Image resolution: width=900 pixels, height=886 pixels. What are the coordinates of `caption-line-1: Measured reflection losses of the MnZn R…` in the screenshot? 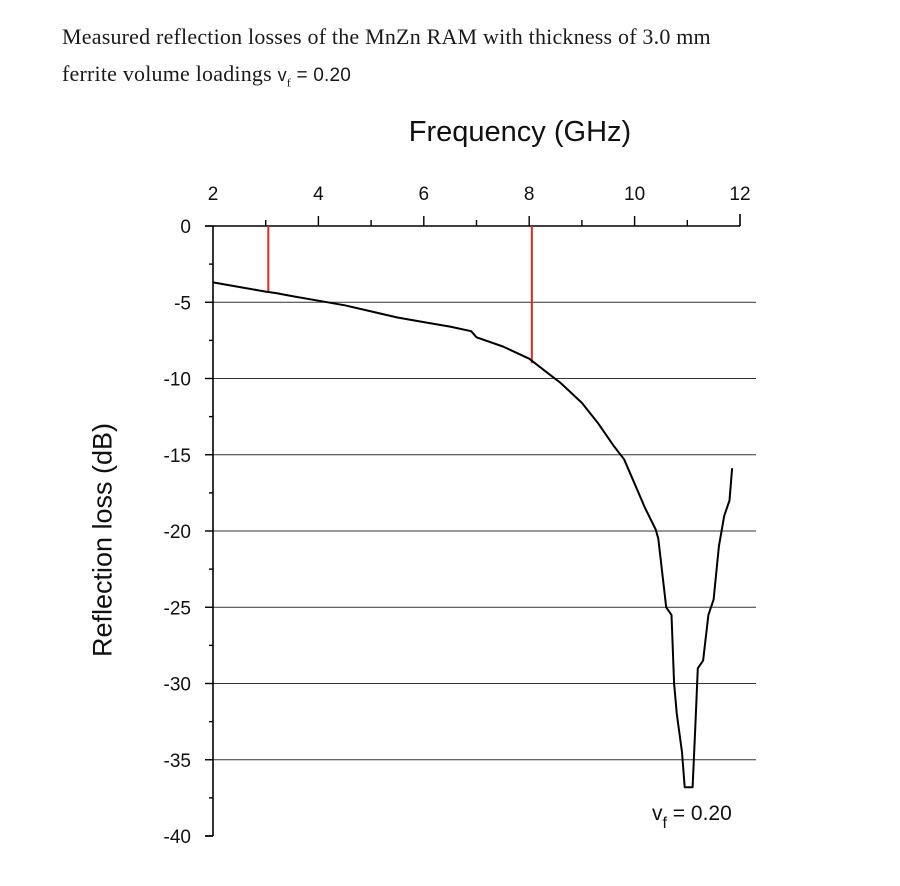 It's located at (386, 36).